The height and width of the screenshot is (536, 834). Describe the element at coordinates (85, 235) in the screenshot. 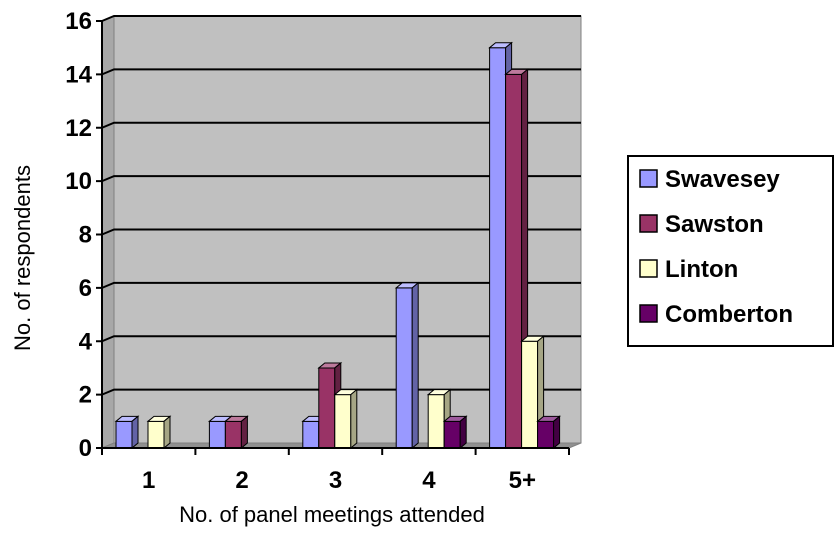

I see `y-tick-label: 8` at that location.